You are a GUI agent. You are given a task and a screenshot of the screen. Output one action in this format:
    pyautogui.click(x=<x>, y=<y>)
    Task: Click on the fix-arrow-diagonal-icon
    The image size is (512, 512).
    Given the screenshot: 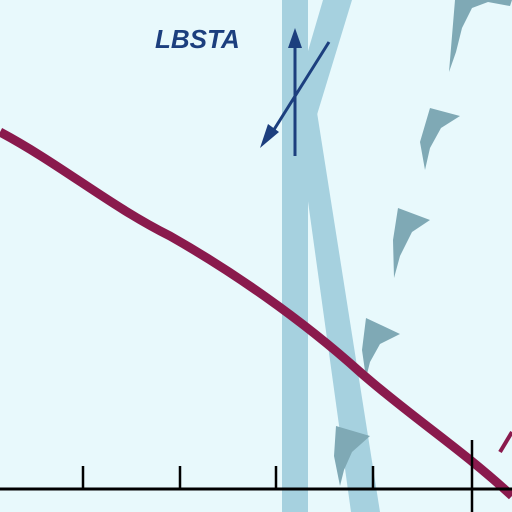 What is the action you would take?
    pyautogui.click(x=295, y=94)
    